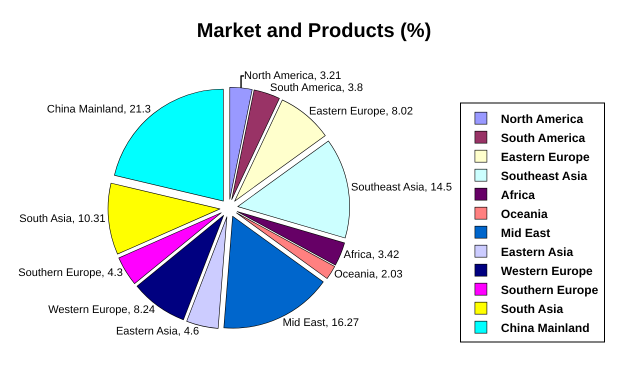  I want to click on legend-label: South America, so click(543, 137).